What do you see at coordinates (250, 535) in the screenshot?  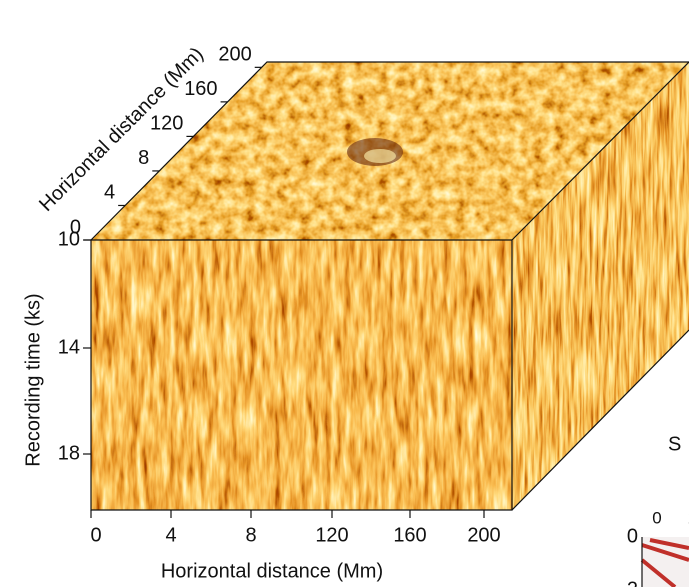 I see `x-tick-label: 8` at bounding box center [250, 535].